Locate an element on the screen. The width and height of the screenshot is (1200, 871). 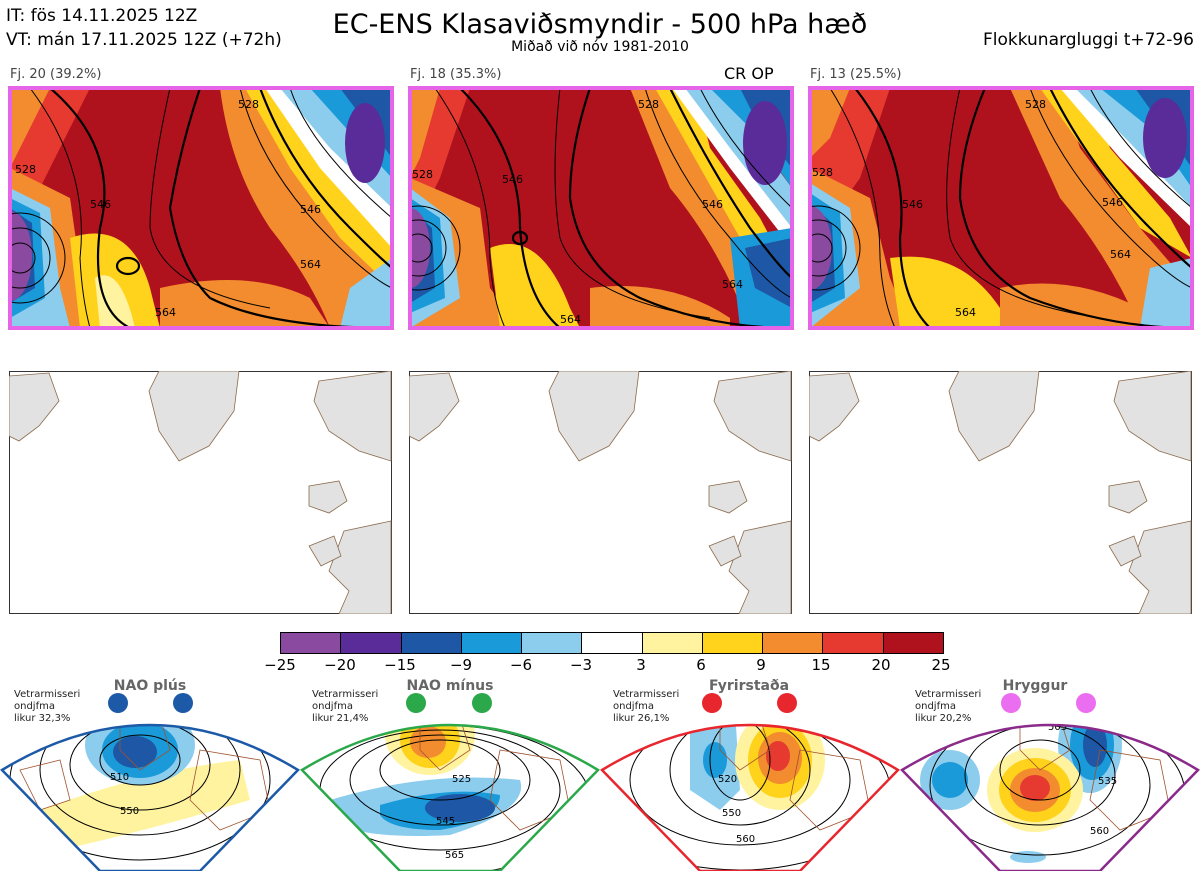
regime-3-title: Fyrirstaða is located at coordinates (749, 686).